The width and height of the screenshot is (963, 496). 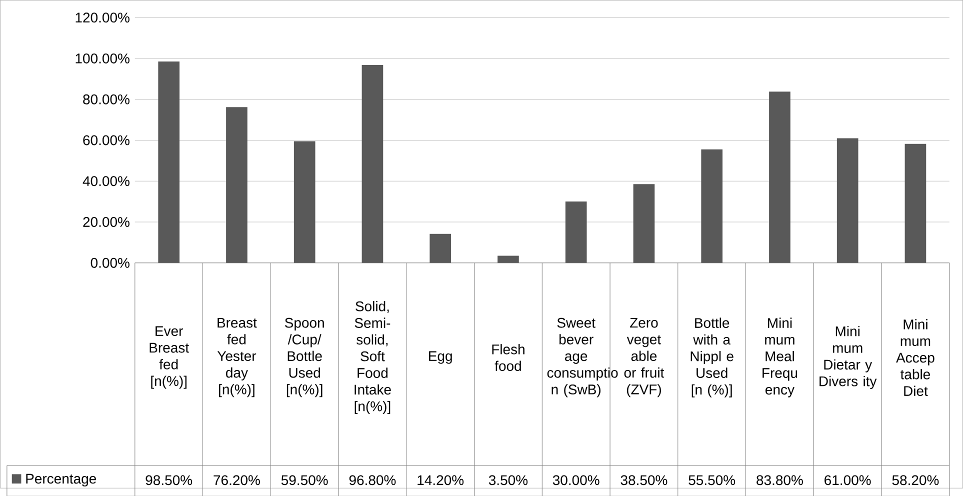 What do you see at coordinates (508, 480) in the screenshot?
I see `data-label: 3.50%` at bounding box center [508, 480].